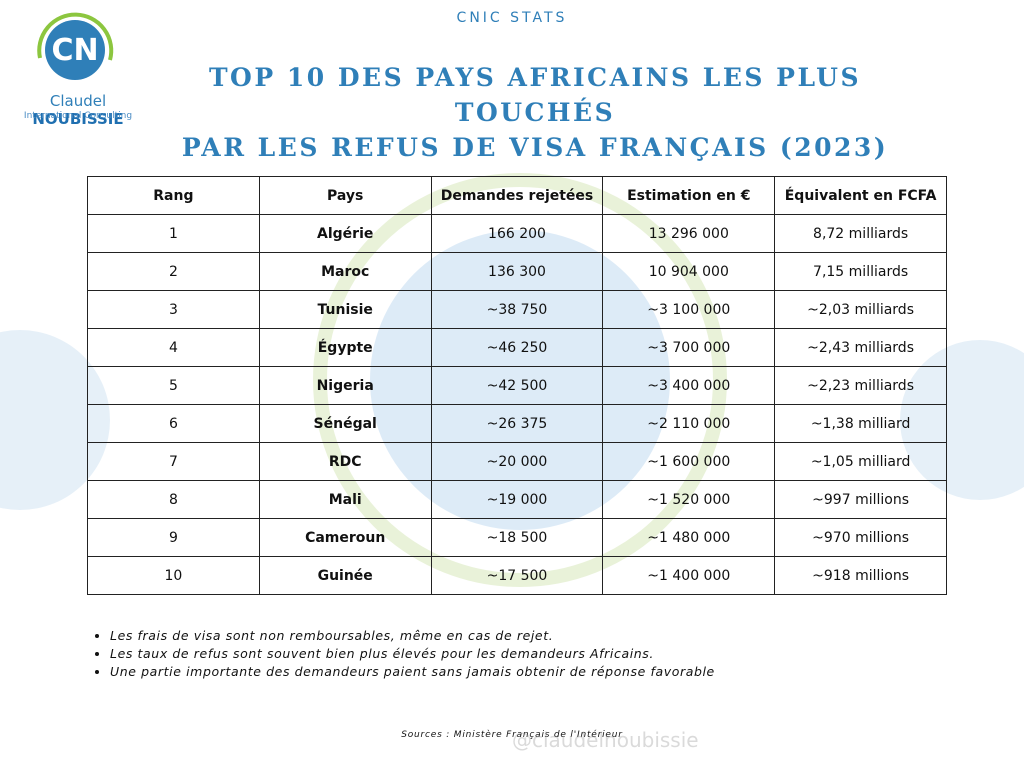 The image size is (1024, 768). What do you see at coordinates (345, 575) in the screenshot?
I see `table-cell: Guinée` at bounding box center [345, 575].